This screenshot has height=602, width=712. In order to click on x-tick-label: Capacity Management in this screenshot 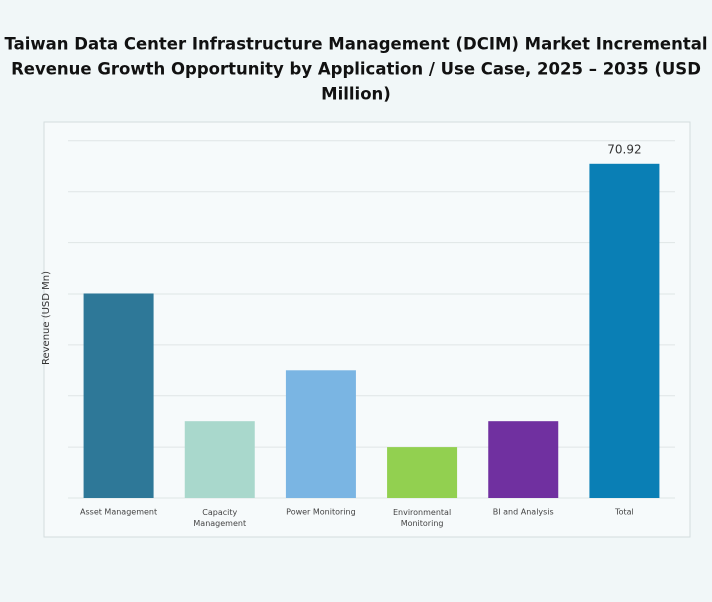, I will do `click(219, 518)`.